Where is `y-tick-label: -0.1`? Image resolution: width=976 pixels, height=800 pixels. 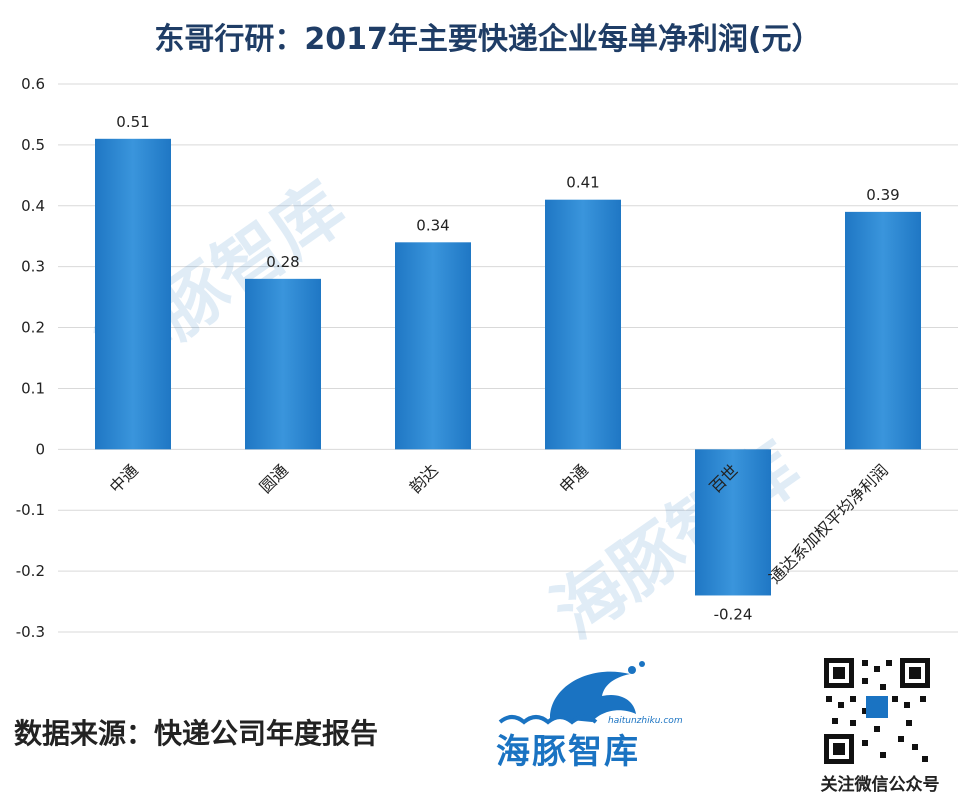
y-tick-label: -0.1 is located at coordinates (30, 510).